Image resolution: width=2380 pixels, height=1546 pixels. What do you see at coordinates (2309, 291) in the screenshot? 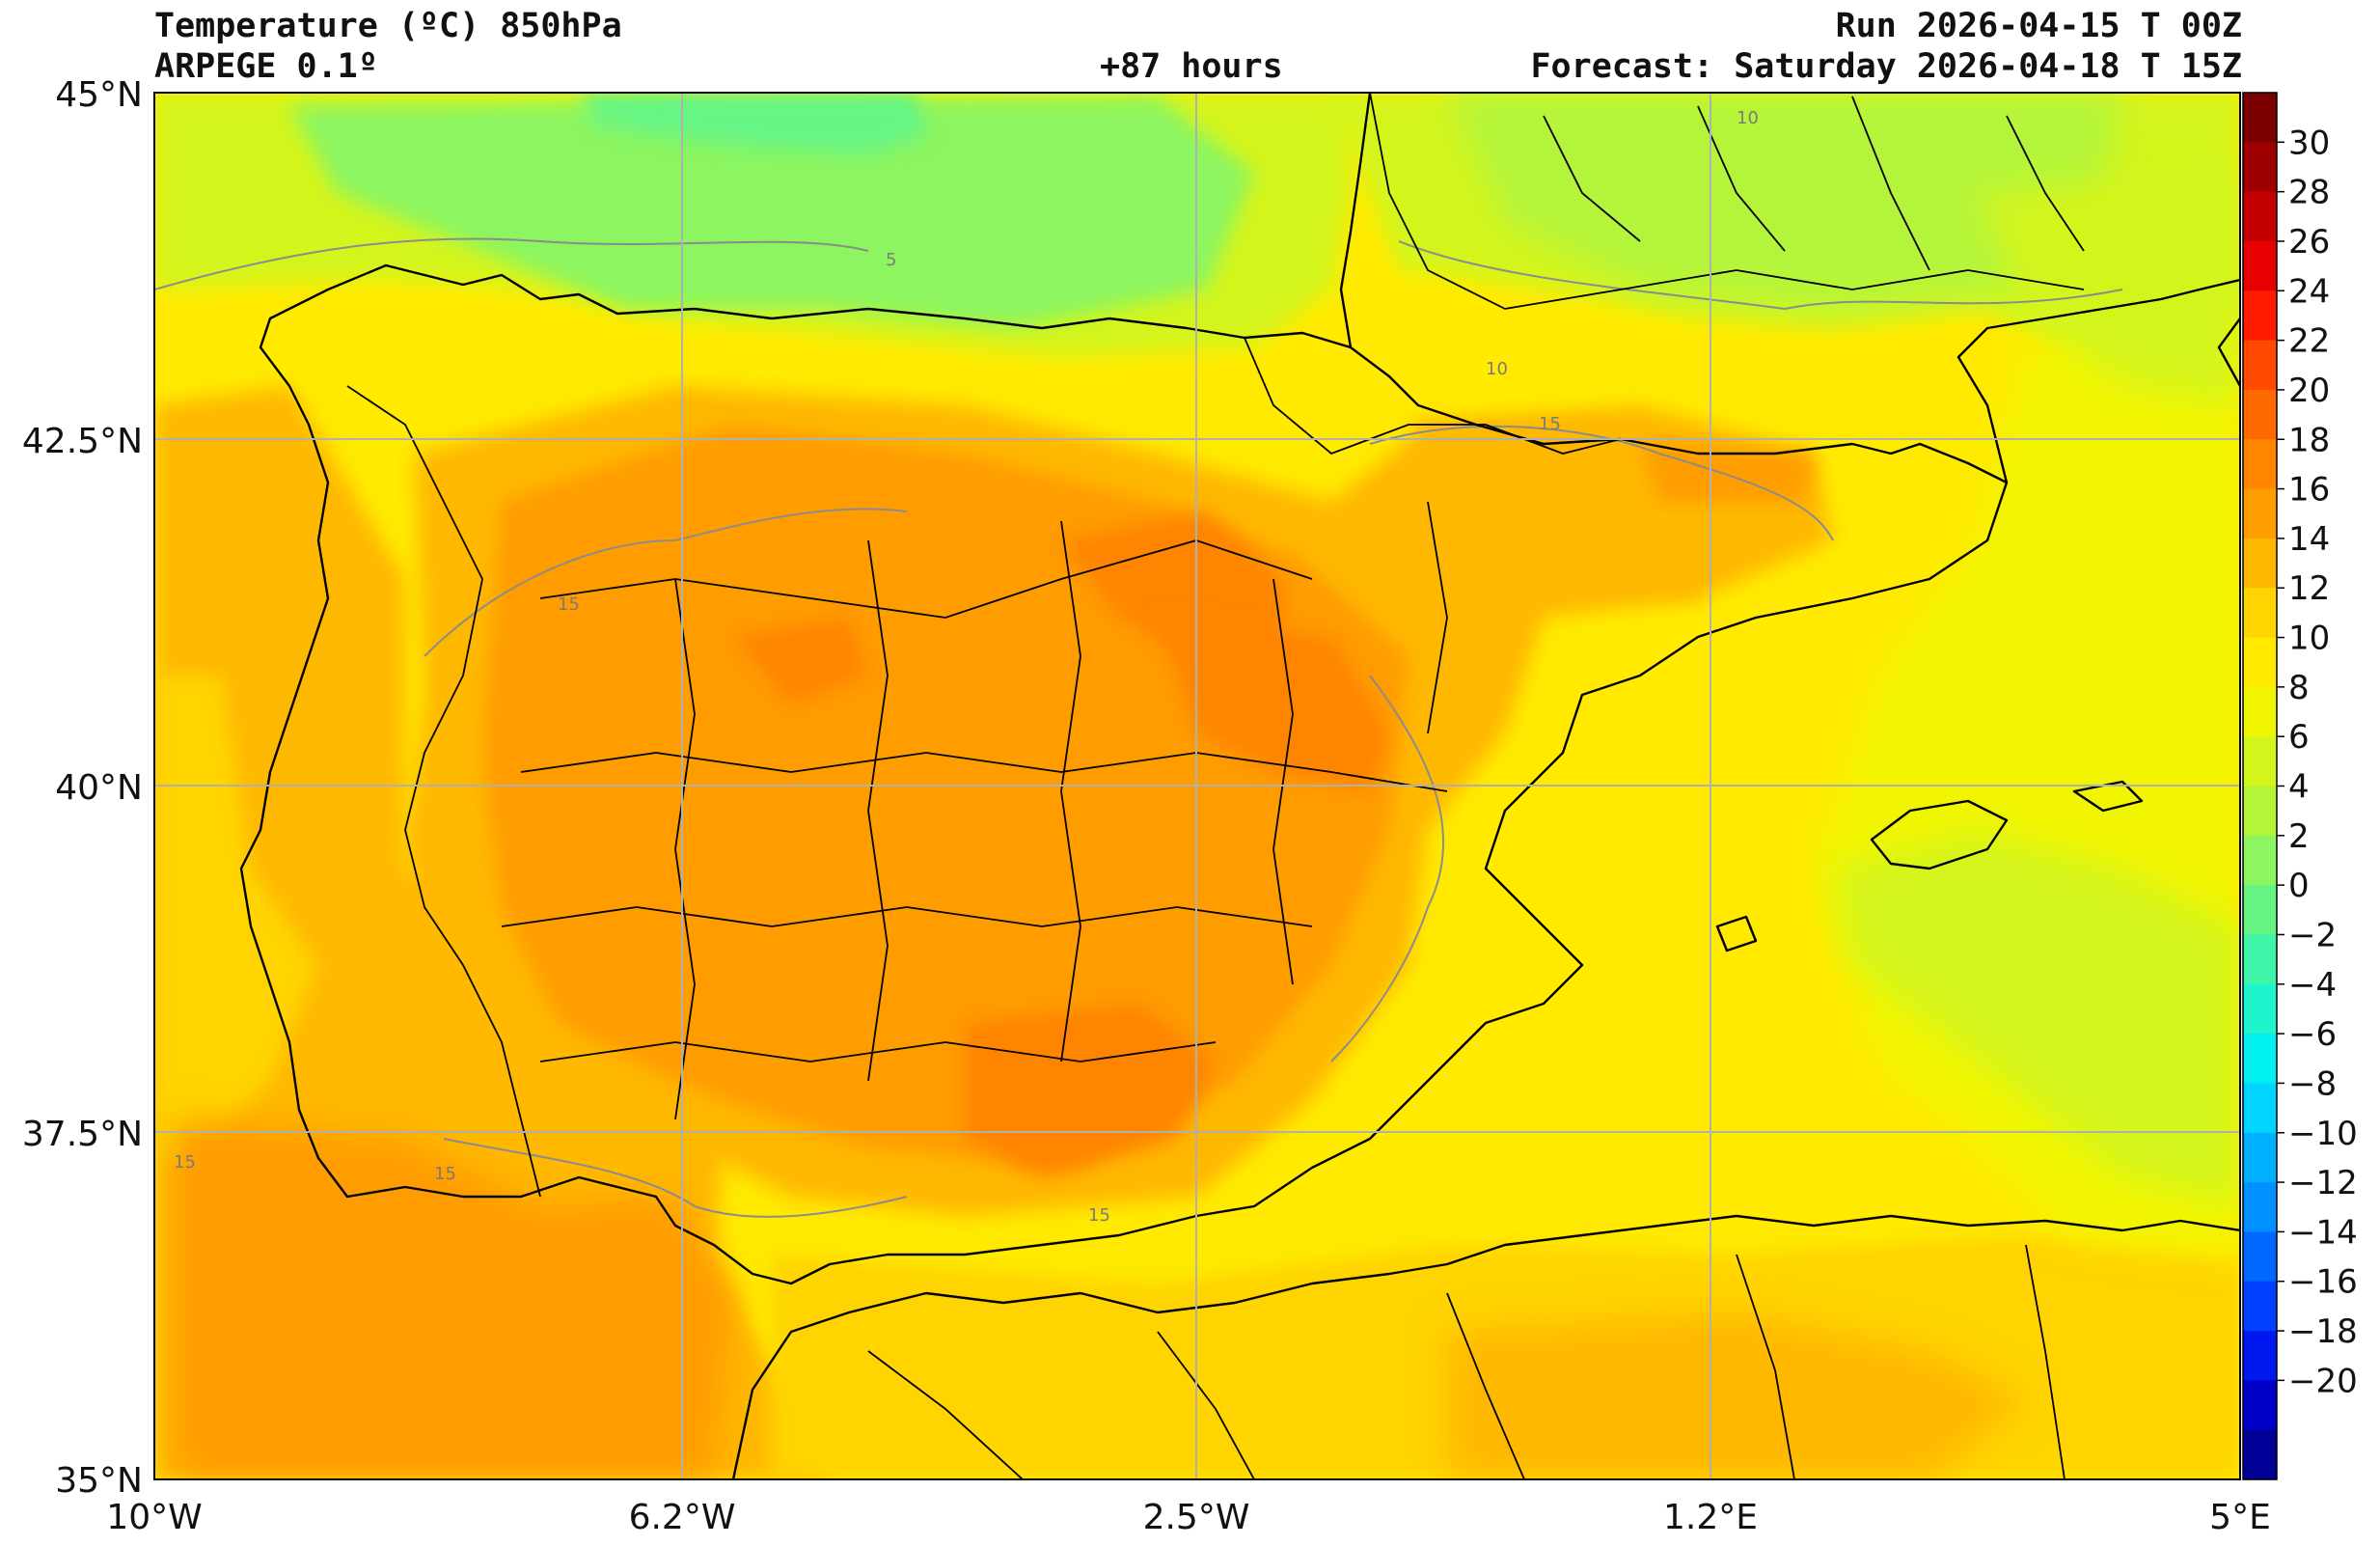
I see `colorbar-label: 24` at bounding box center [2309, 291].